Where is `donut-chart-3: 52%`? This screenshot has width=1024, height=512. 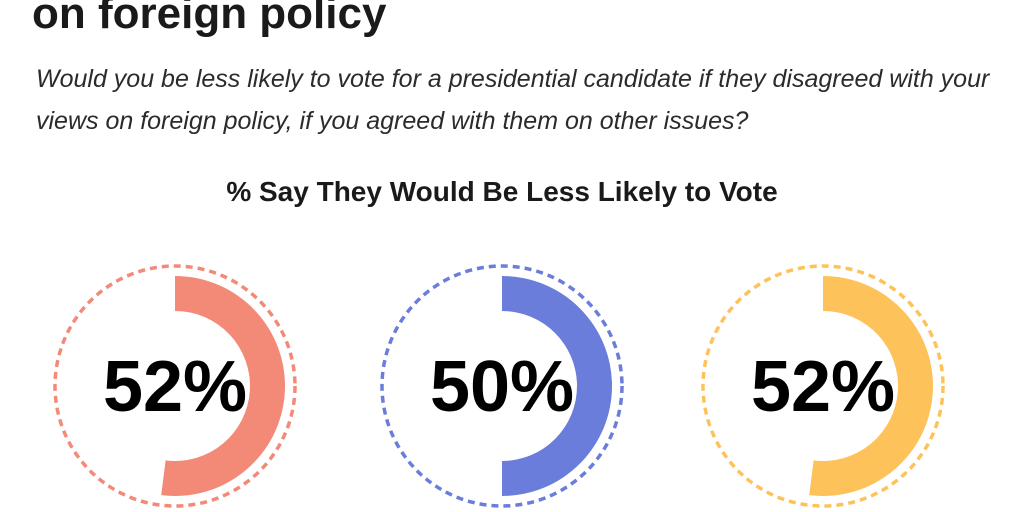
donut-chart-3: 52% is located at coordinates (823, 386).